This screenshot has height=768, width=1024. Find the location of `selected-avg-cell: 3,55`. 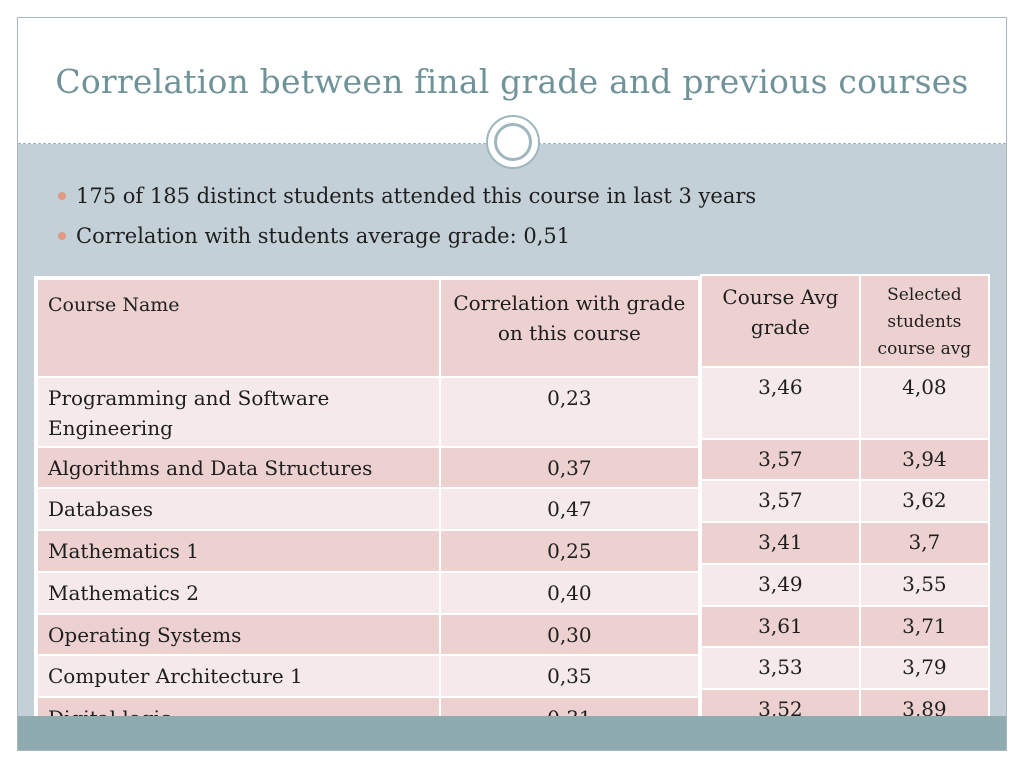

selected-avg-cell: 3,55 is located at coordinates (924, 585).